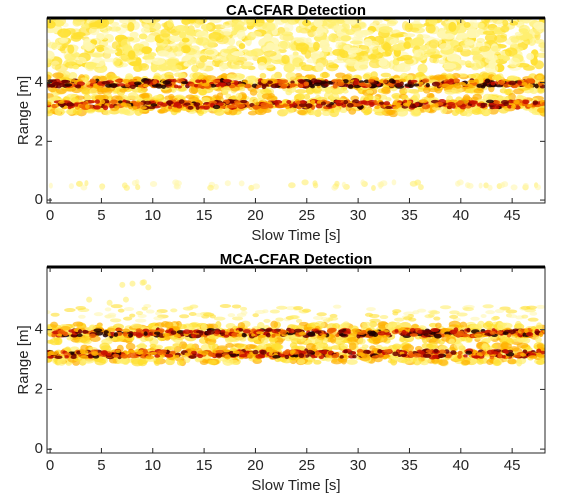  What do you see at coordinates (306, 465) in the screenshot?
I see `x-tick-label: 25` at bounding box center [306, 465].